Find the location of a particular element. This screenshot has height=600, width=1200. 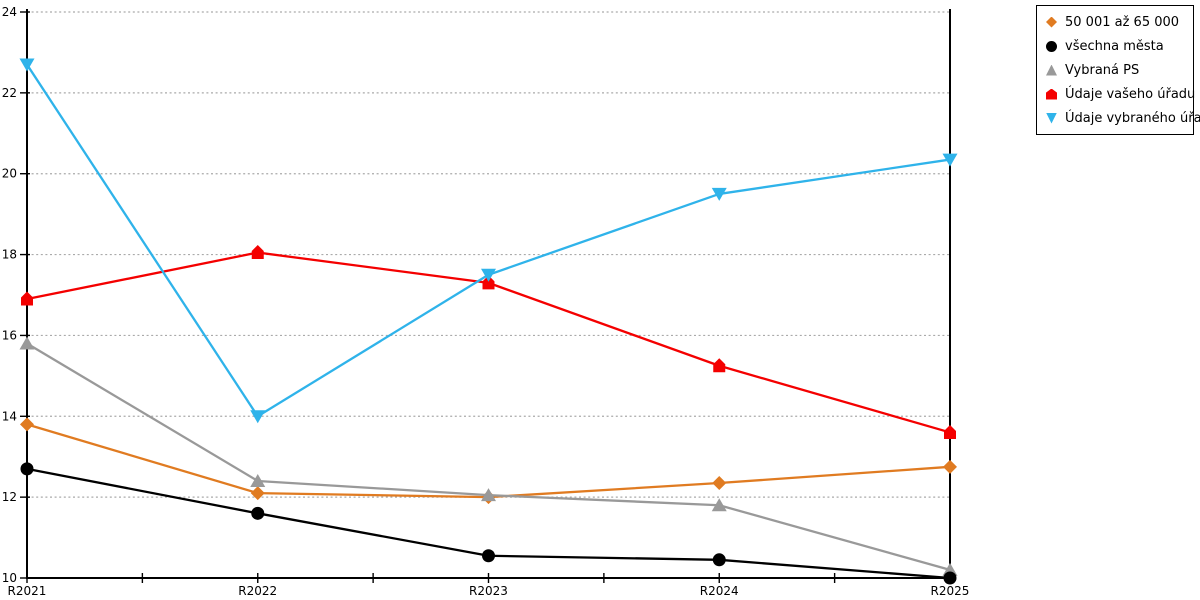

legend-item: 50 001 až 65 000 is located at coordinates (1119, 22).